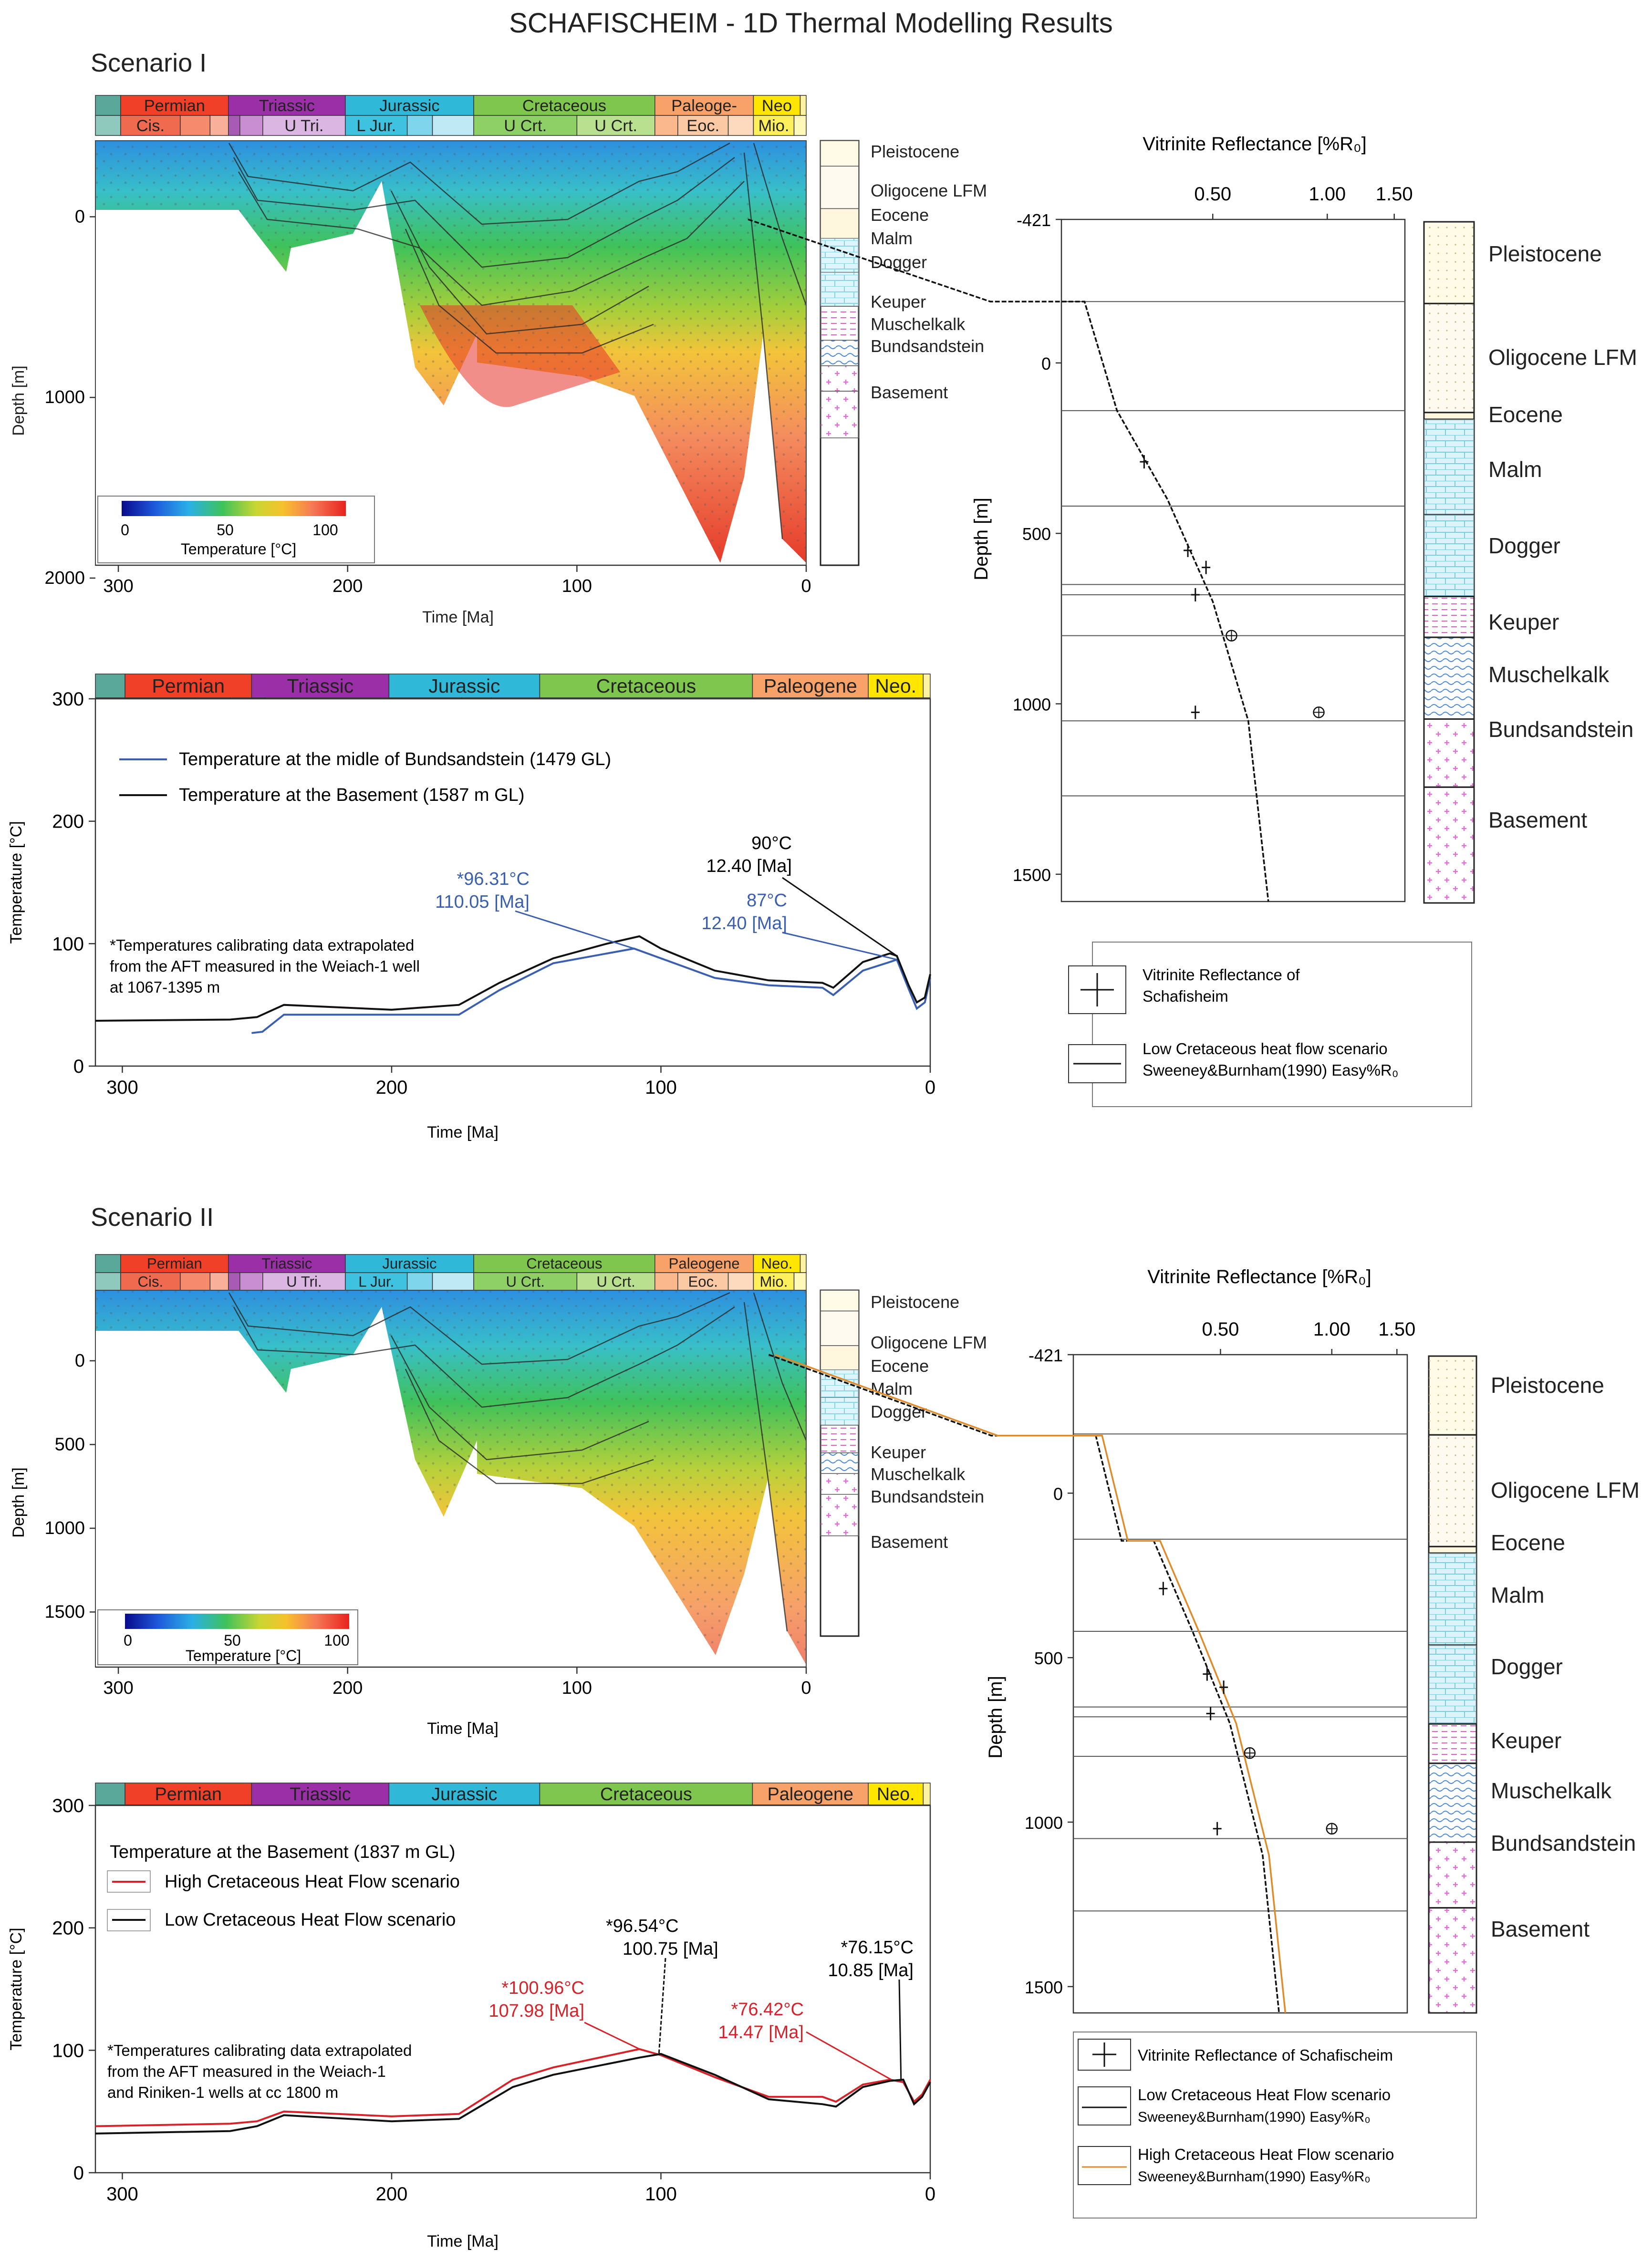 The width and height of the screenshot is (1652, 2260). I want to click on vr-s1-axes: 0.50 1.00 1.50 -421 0 500 1000 1500, so click(1213, 534).